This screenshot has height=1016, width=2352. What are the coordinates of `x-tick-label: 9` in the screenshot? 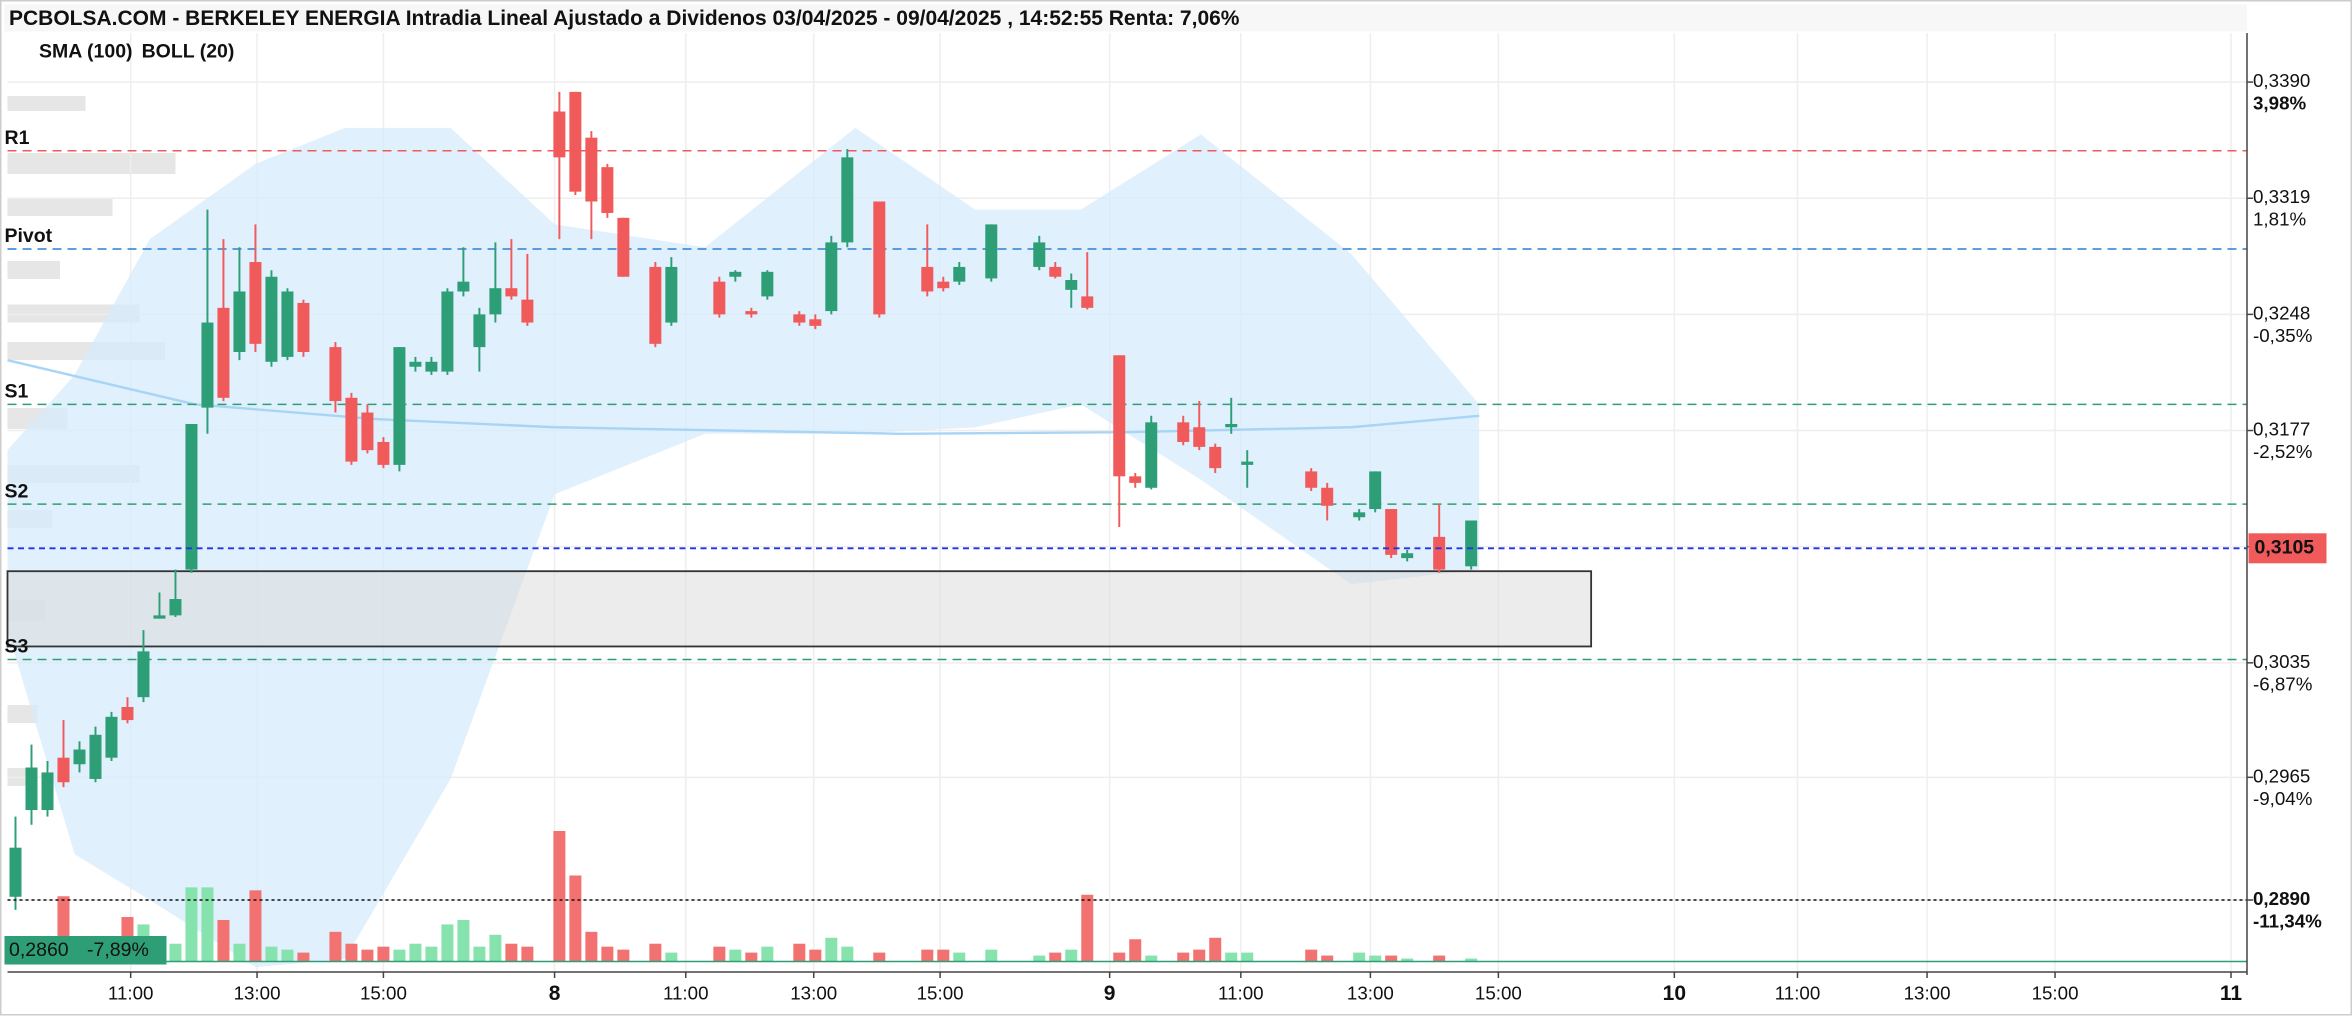 It's located at (1110, 993).